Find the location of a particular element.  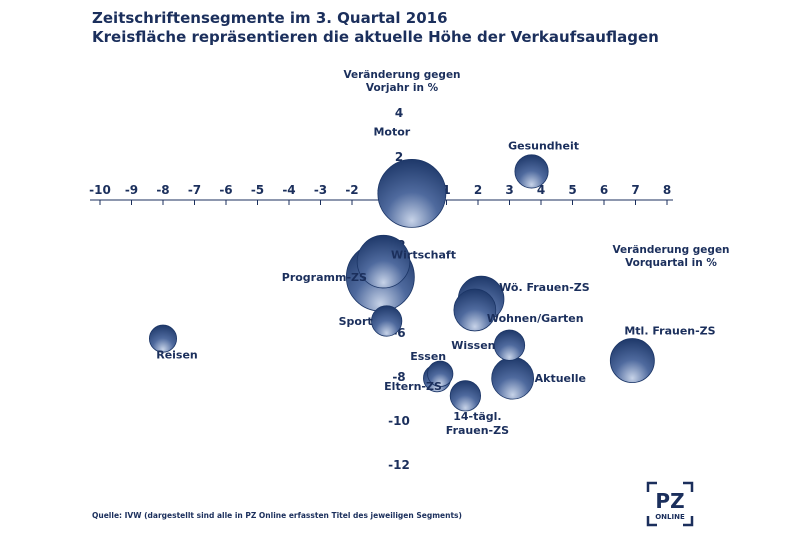

x-axis-label: Veränderung gegen Vorquartal in % is located at coordinates (670, 256).